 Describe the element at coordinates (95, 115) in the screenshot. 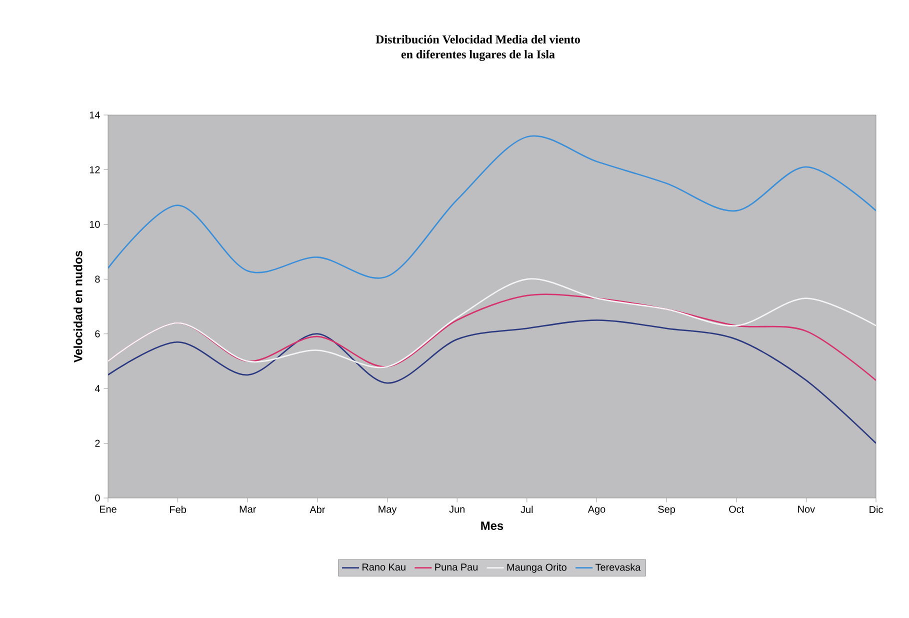

I see `y-tick-label: 14` at that location.